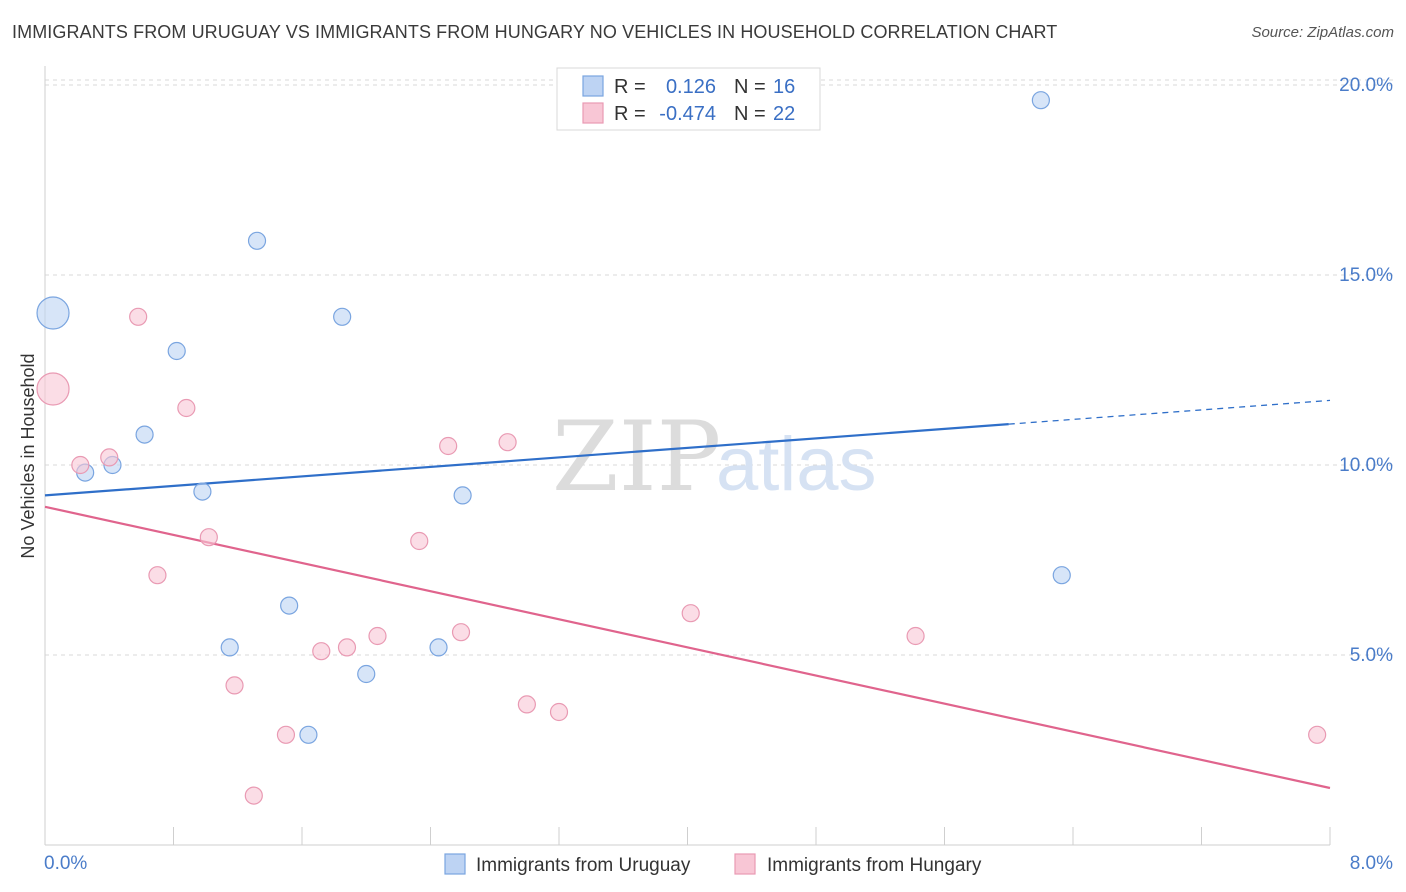 The image size is (1406, 892). Describe the element at coordinates (745, 864) in the screenshot. I see `legend-swatch-hungary` at that location.